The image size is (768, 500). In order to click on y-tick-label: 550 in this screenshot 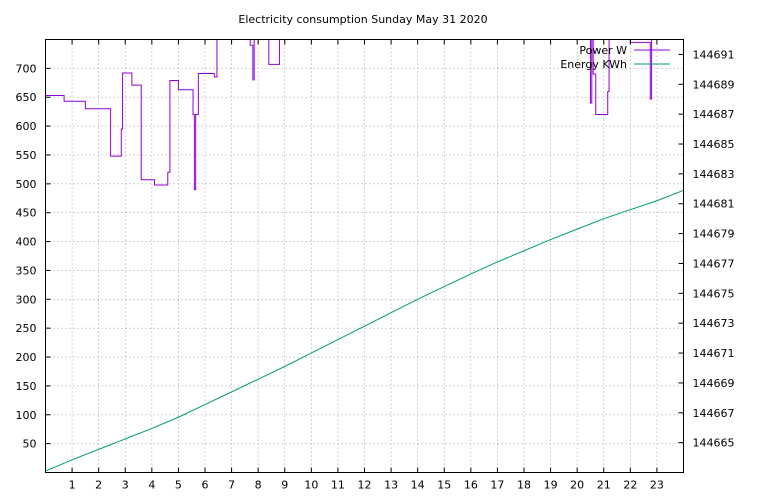, I will do `click(26, 155)`.